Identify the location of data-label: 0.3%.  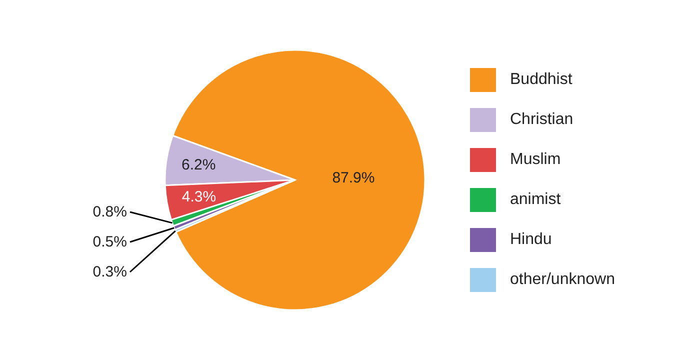
(109, 272).